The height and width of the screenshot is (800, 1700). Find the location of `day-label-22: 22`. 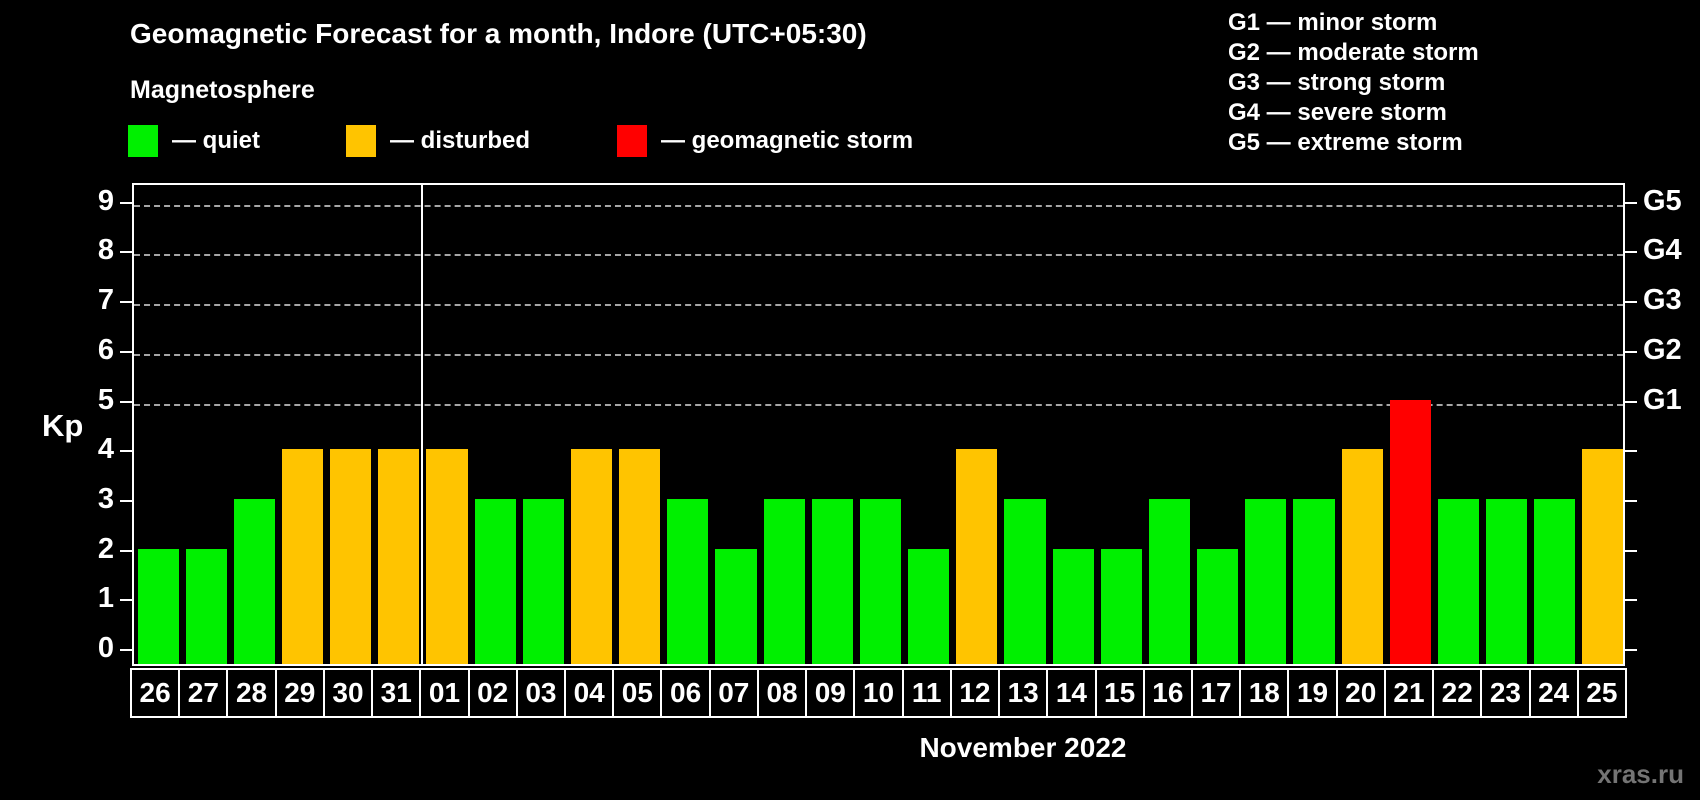

day-label-22: 22 is located at coordinates (1457, 693).